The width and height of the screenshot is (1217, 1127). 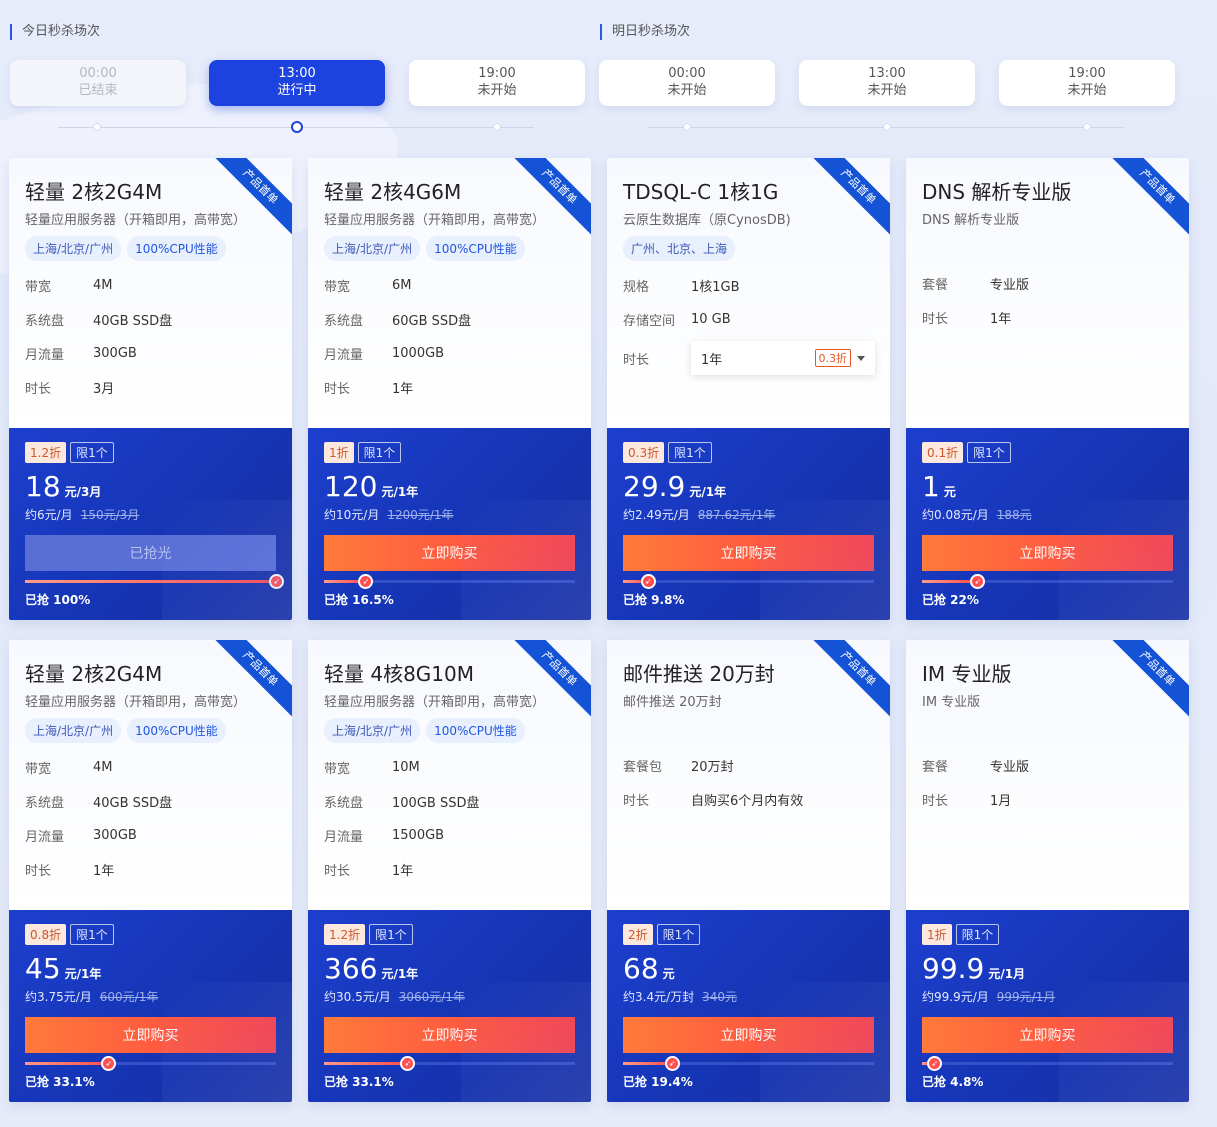 I want to click on per-month: 约3.4元/万封, so click(x=659, y=997).